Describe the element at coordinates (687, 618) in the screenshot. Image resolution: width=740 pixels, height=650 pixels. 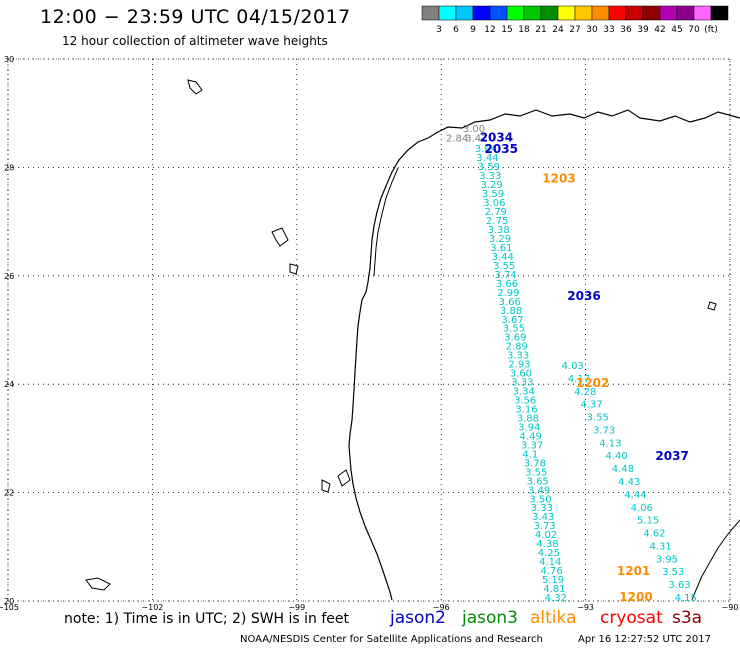
I see `legend-s3a: s3a` at that location.